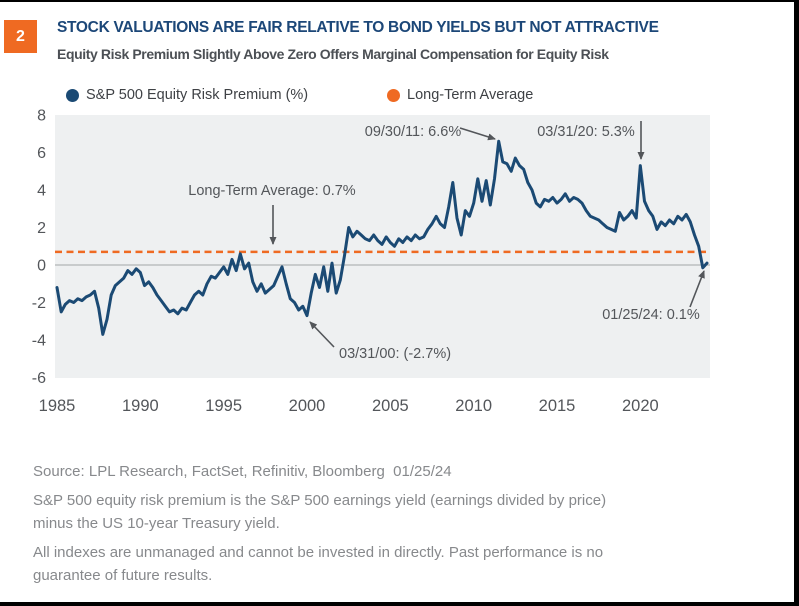  I want to click on y-axis-tick-label: 4, so click(41, 191).